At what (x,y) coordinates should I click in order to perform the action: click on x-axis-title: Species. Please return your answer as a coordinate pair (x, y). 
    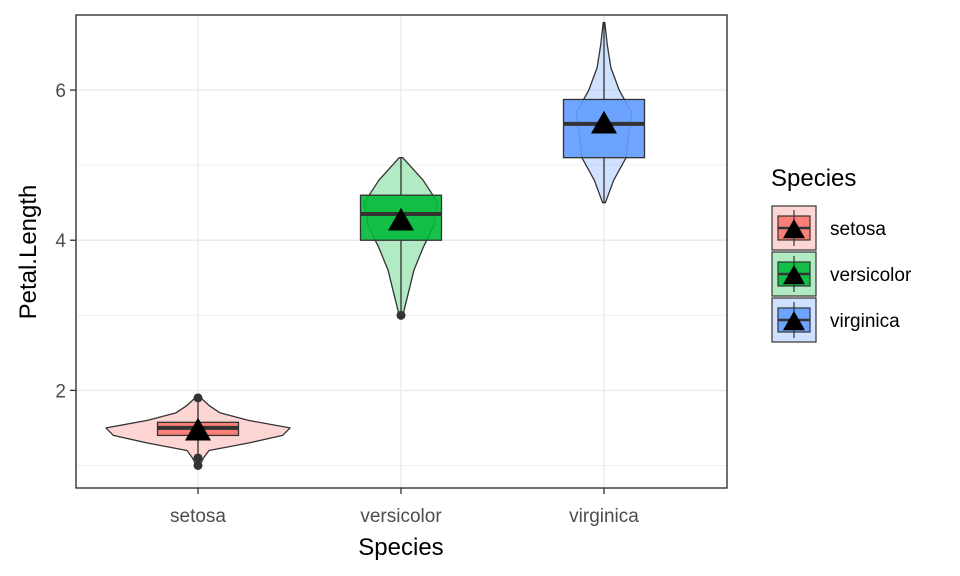
    Looking at the image, I should click on (400, 547).